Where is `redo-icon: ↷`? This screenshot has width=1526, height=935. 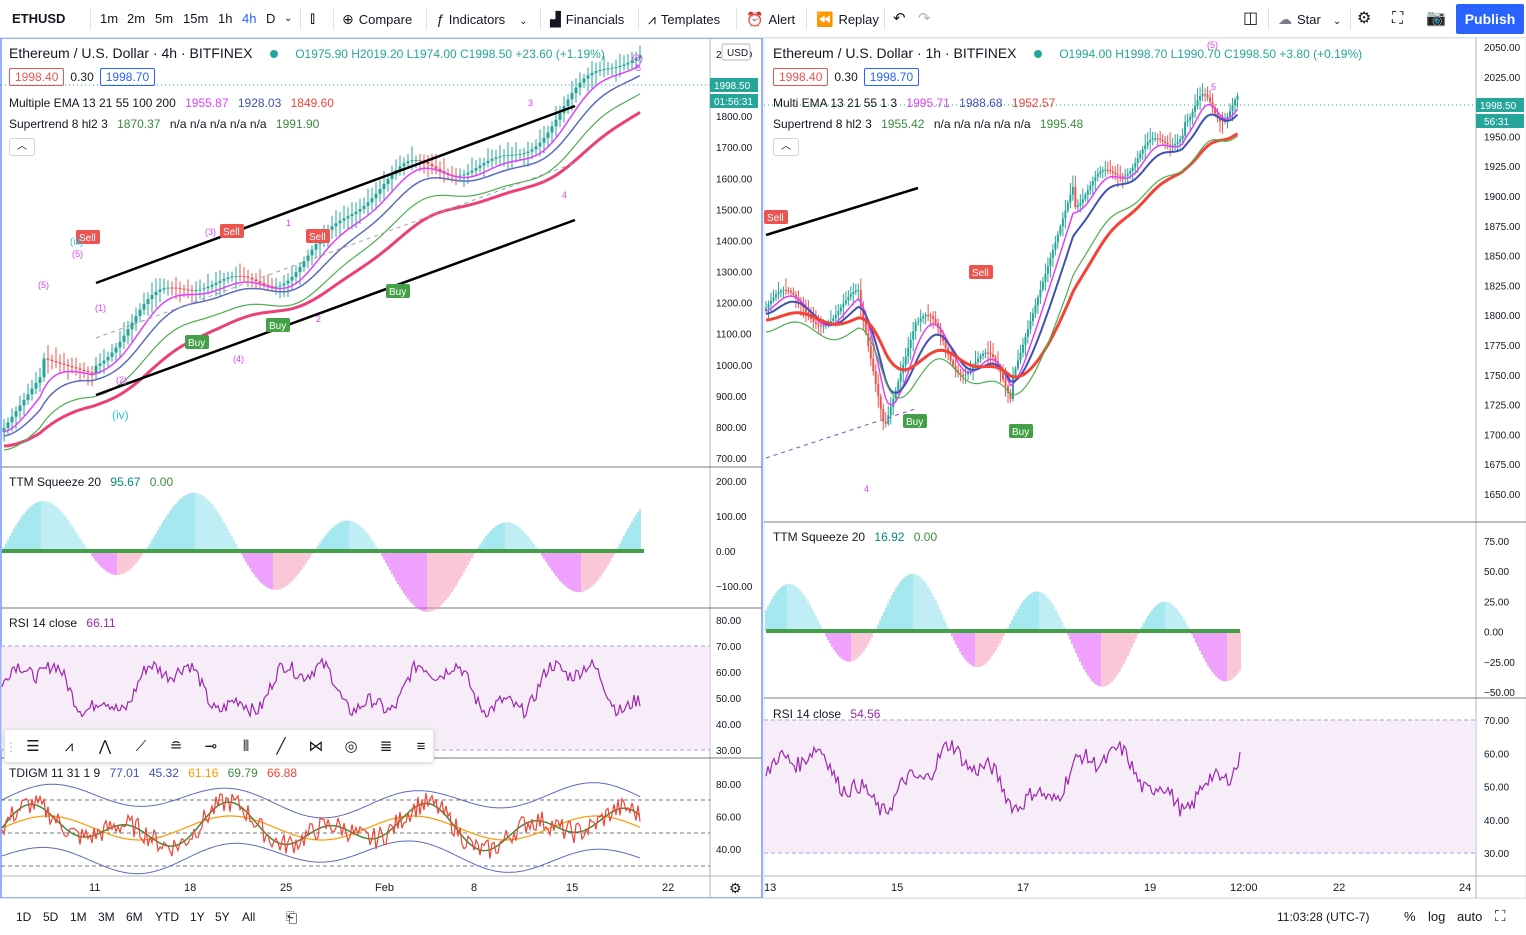 redo-icon: ↷ is located at coordinates (924, 18).